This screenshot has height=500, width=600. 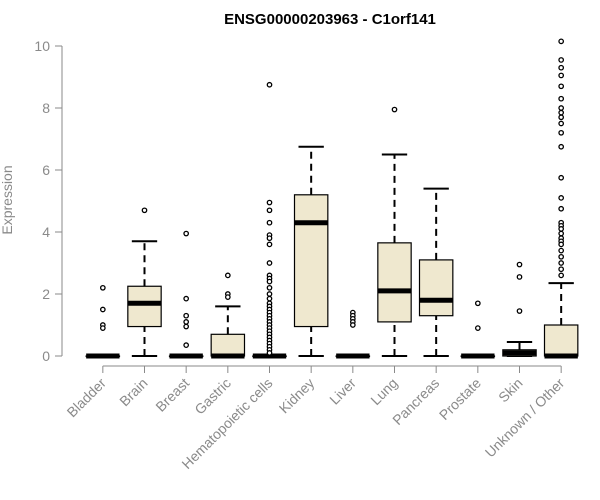 I want to click on box-pancreas, so click(x=436, y=272).